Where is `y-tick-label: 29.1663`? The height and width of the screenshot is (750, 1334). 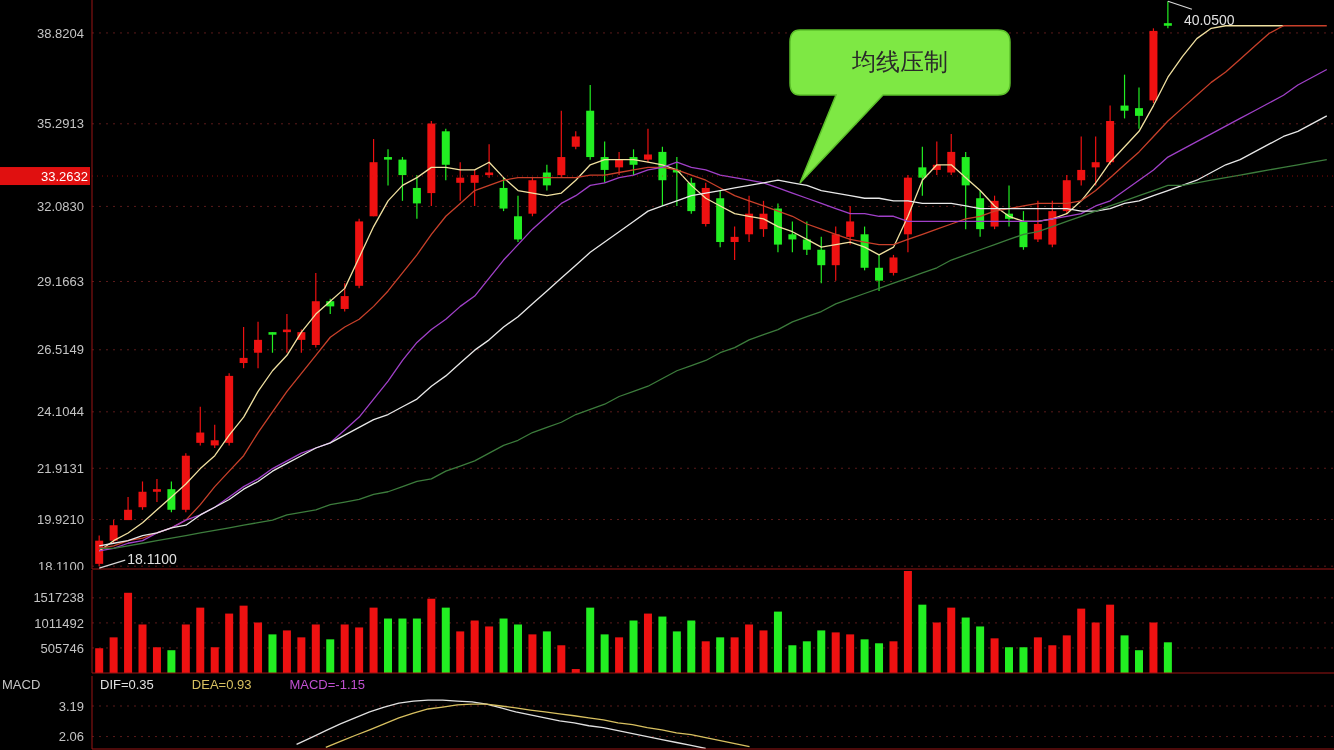
y-tick-label: 29.1663 is located at coordinates (60, 282).